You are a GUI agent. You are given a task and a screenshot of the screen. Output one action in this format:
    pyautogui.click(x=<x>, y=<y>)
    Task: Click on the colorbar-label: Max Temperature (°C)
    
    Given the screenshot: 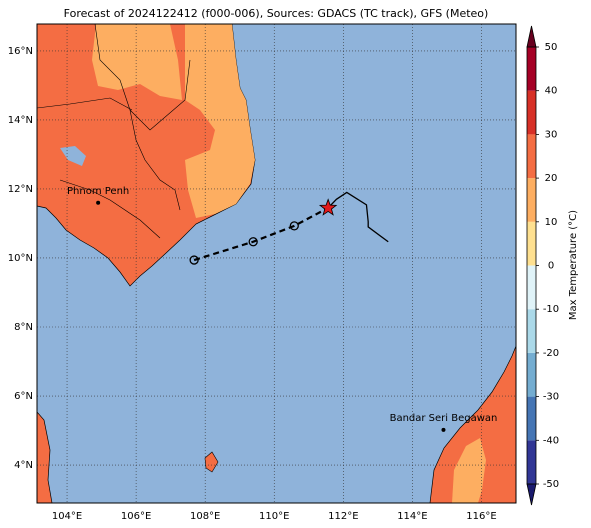 What is the action you would take?
    pyautogui.click(x=573, y=265)
    